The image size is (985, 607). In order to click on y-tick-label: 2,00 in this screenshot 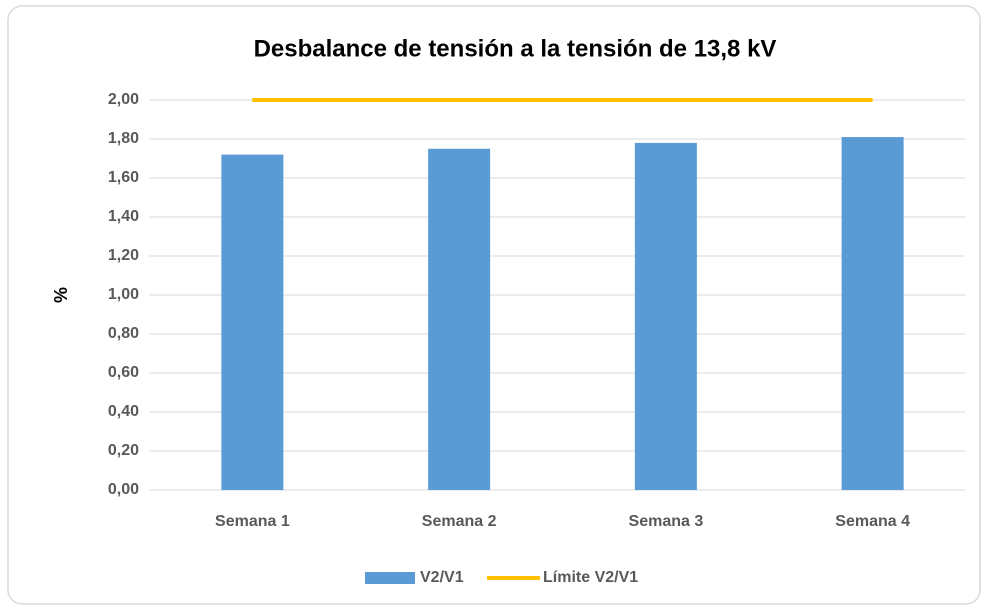, I will do `click(123, 99)`.